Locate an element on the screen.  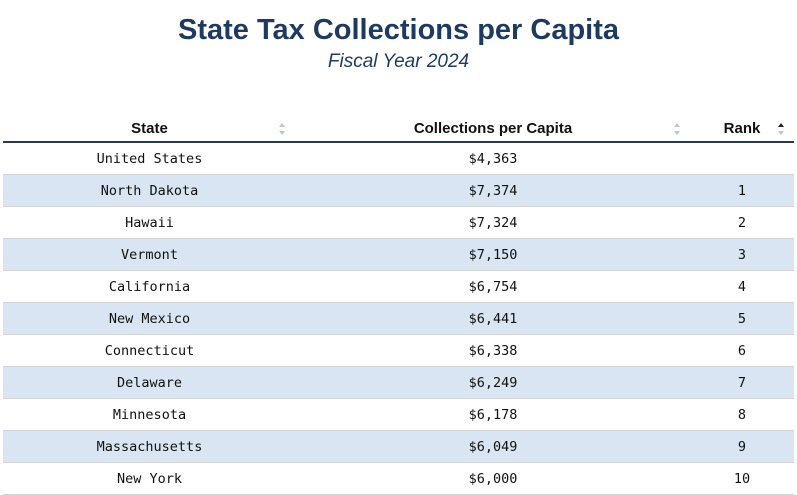
table-row: Minnesota $6,178 8 is located at coordinates (398, 414).